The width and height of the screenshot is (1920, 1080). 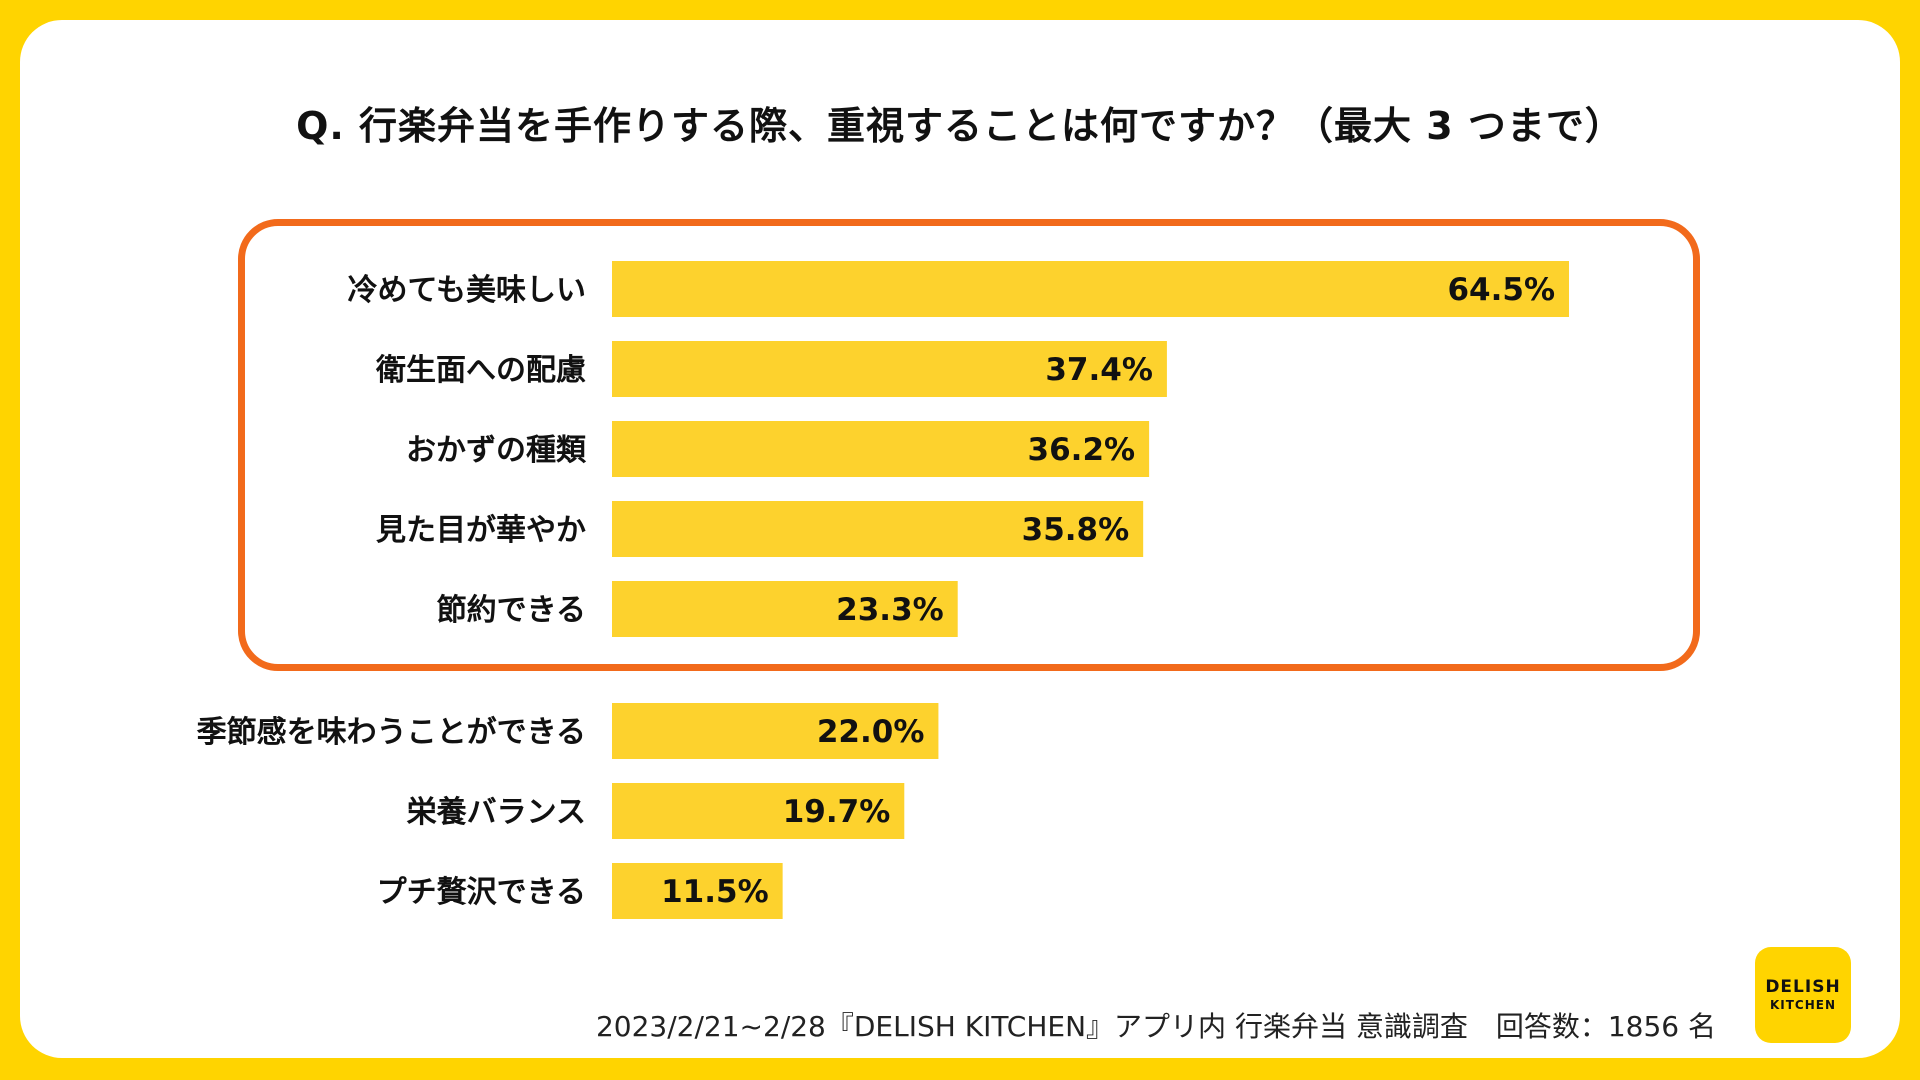 I want to click on logo-line-1: DELISH, so click(x=1803, y=987).